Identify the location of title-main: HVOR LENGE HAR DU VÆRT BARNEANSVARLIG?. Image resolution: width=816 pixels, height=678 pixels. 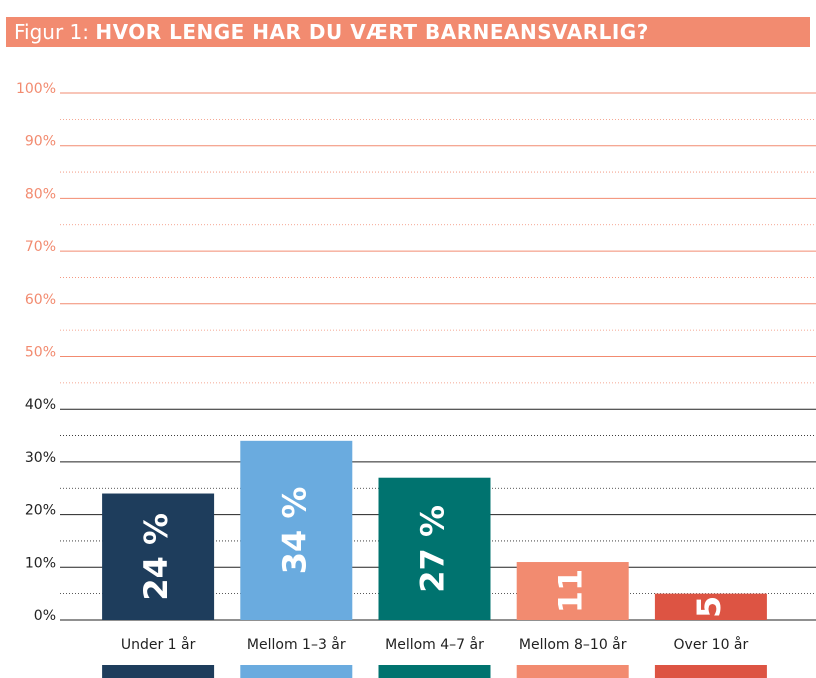
(371, 32).